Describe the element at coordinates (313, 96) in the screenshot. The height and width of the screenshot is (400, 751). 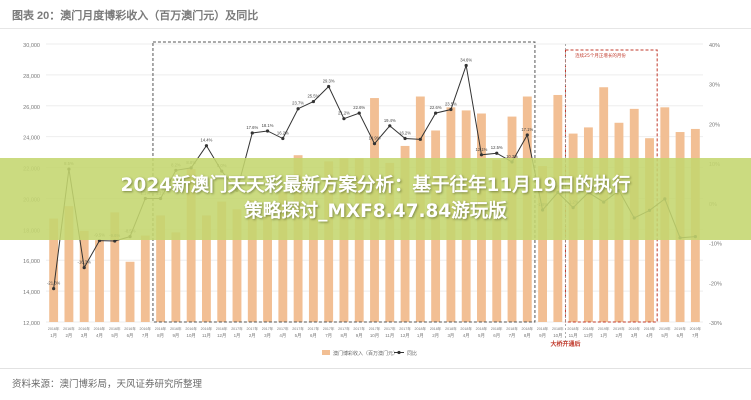
I see `yoy-data-label: 25.5%` at that location.